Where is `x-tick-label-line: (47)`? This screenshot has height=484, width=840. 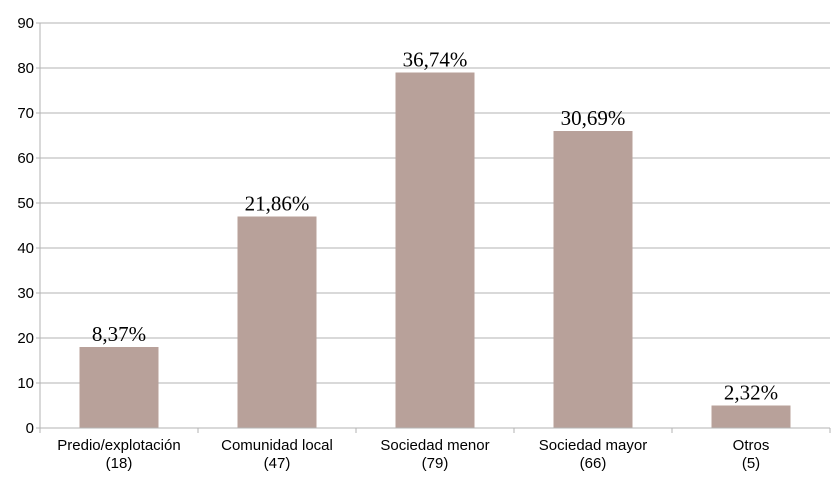 x-tick-label-line: (47) is located at coordinates (277, 463).